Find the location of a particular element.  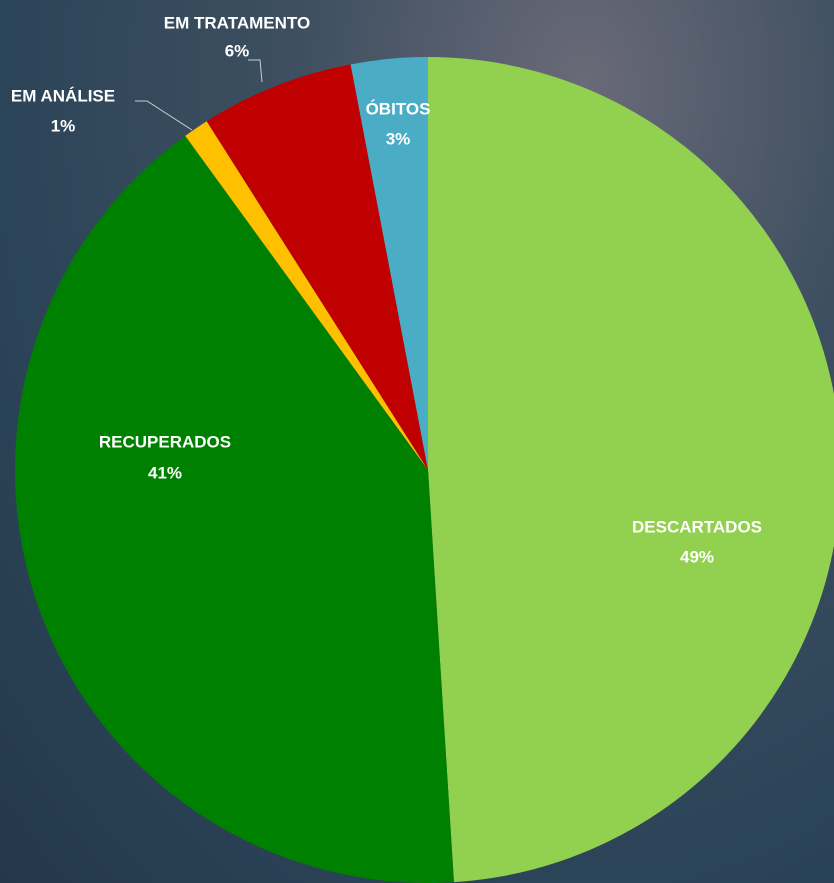

slice-value-label: 3% is located at coordinates (398, 138).